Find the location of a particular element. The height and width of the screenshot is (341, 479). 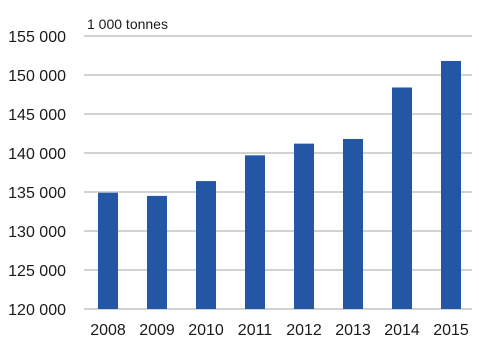

bar-2015 is located at coordinates (451, 185).